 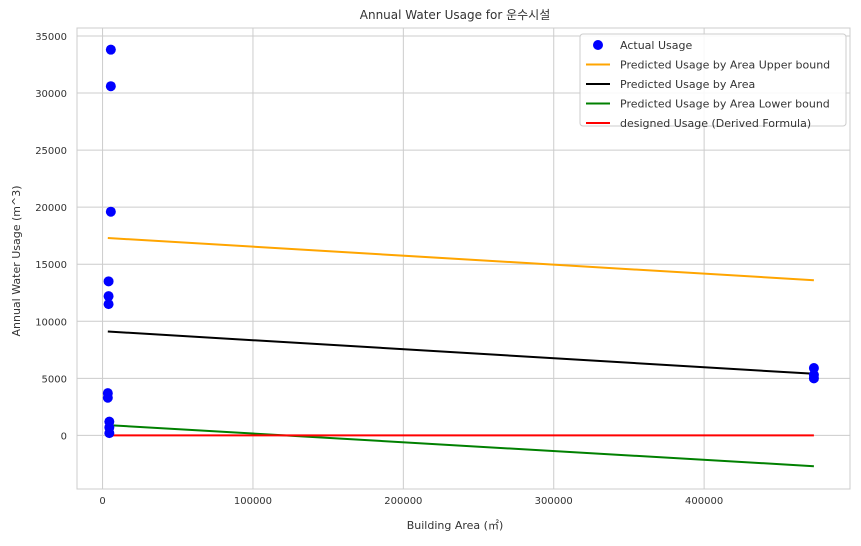 What do you see at coordinates (725, 104) in the screenshot?
I see `legend-label: Predicted Usage by Area Lower bound` at bounding box center [725, 104].